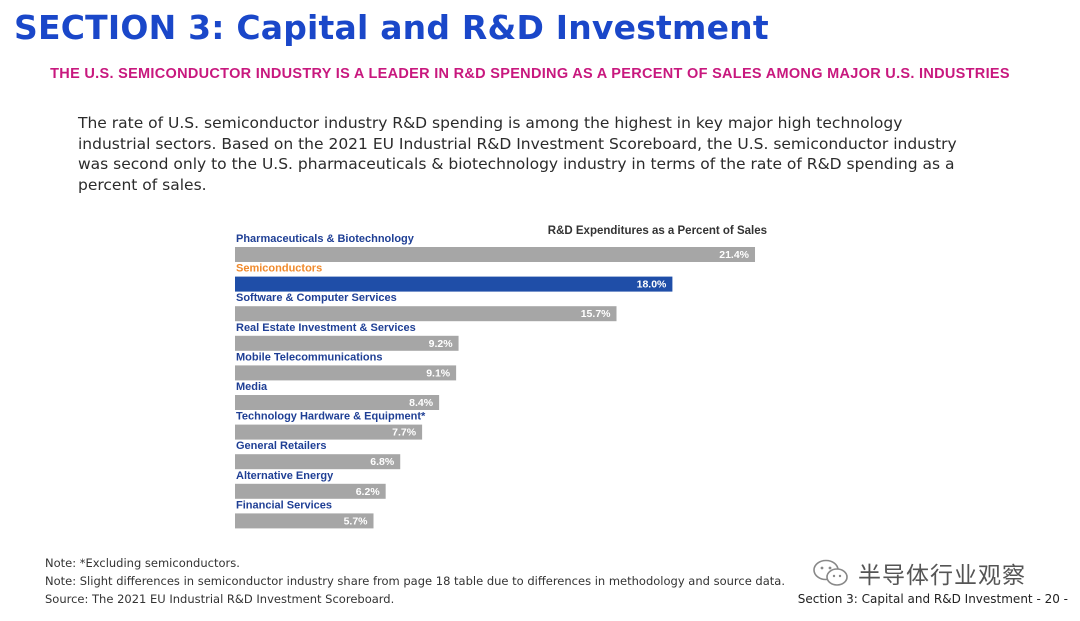 The width and height of the screenshot is (1080, 621). Describe the element at coordinates (438, 373) in the screenshot. I see `value-label: 9.1%` at that location.